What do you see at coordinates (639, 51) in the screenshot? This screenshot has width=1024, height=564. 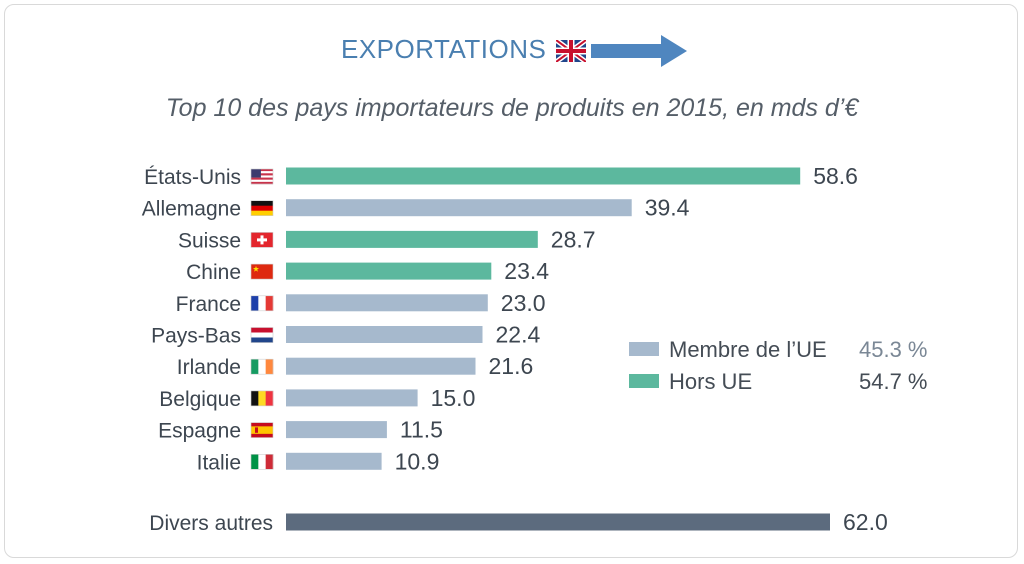 I see `right-arrow-icon` at bounding box center [639, 51].